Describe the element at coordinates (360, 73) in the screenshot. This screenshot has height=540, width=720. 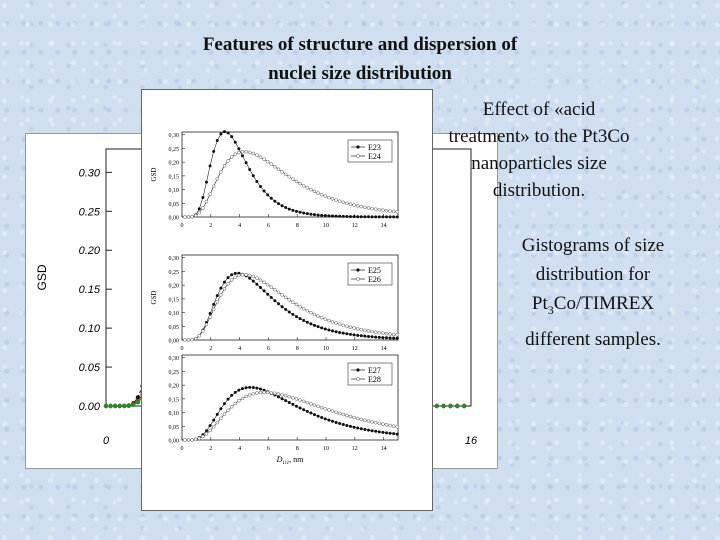
I see `title-line-2: nuclei size distribution` at that location.